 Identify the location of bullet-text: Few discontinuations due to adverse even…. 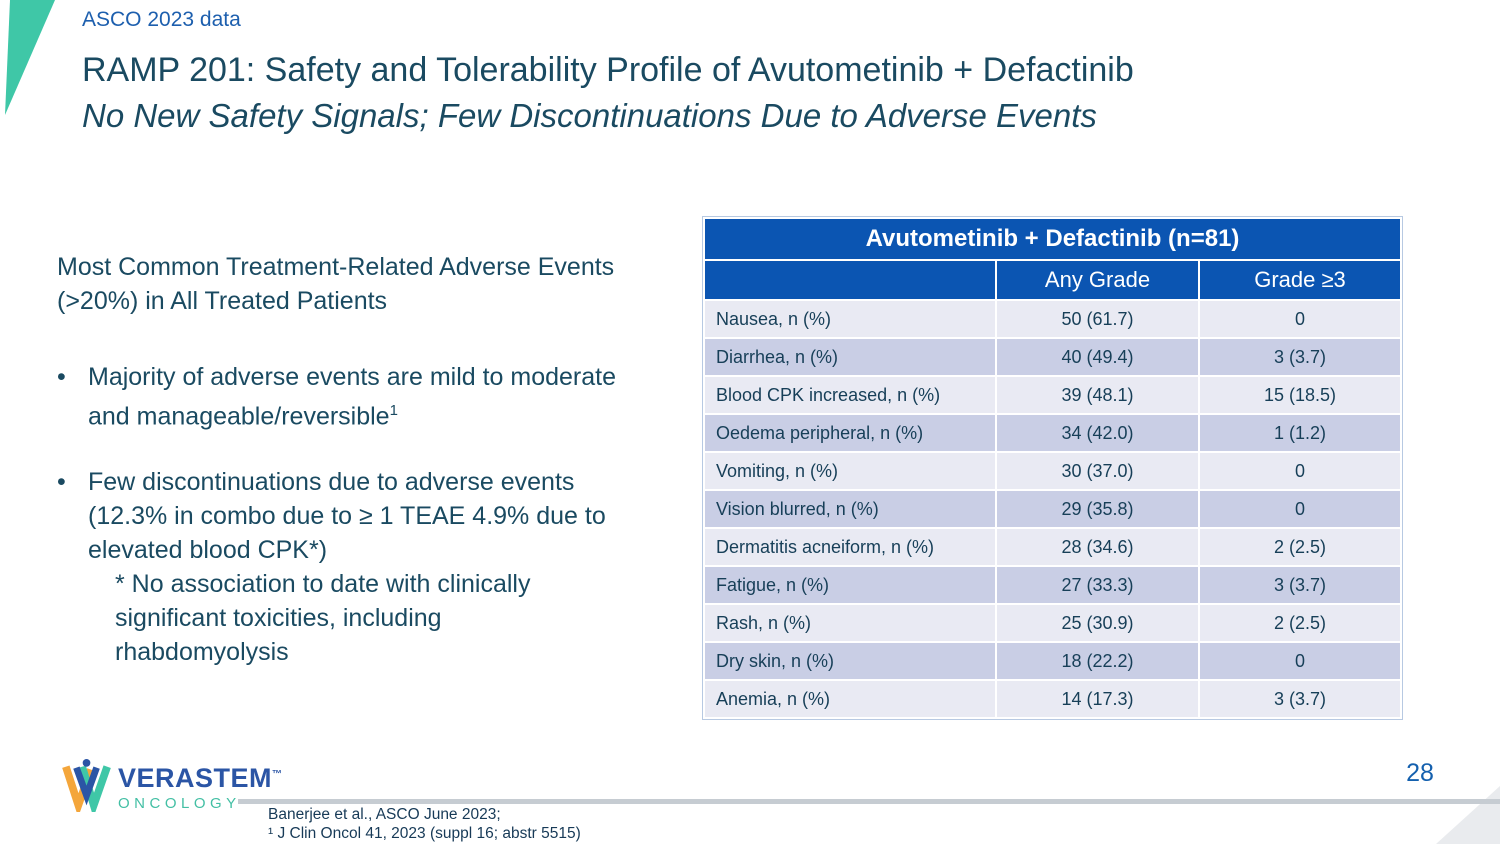
(347, 516).